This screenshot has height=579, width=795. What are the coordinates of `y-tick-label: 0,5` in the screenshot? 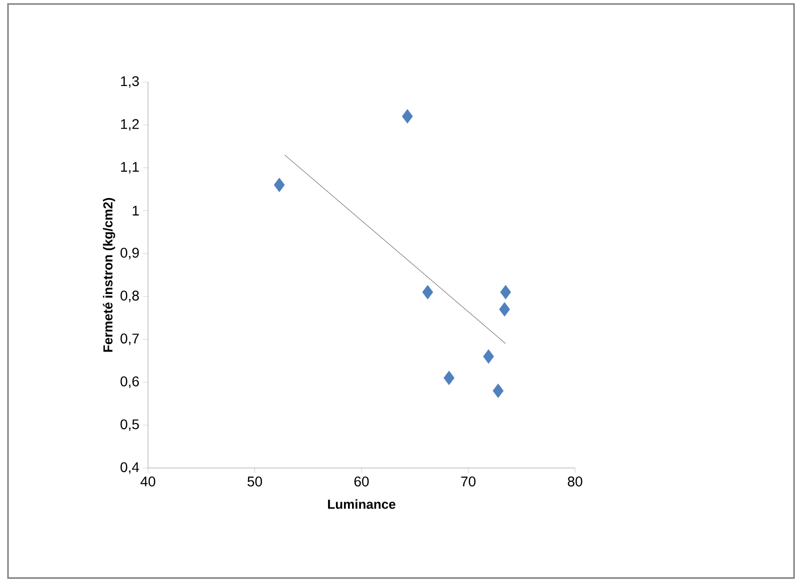 It's located at (129, 425).